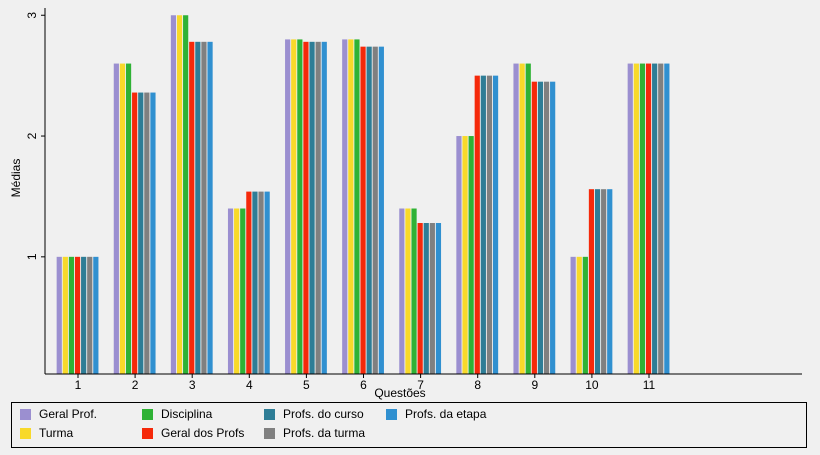 The height and width of the screenshot is (455, 820). What do you see at coordinates (306, 385) in the screenshot?
I see `x-tick-label: 5` at bounding box center [306, 385].